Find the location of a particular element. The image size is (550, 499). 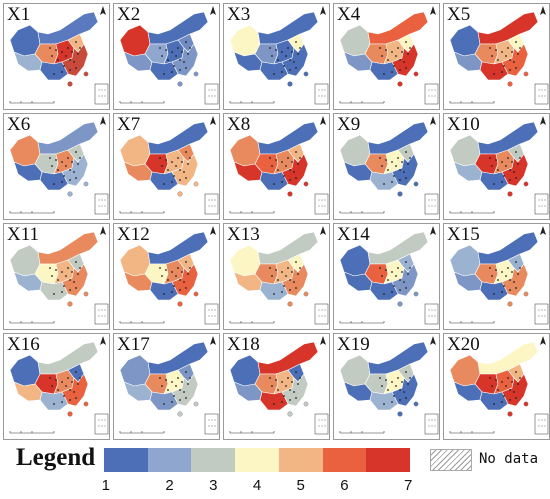

map-panel-x20: X20 is located at coordinates (496, 386).